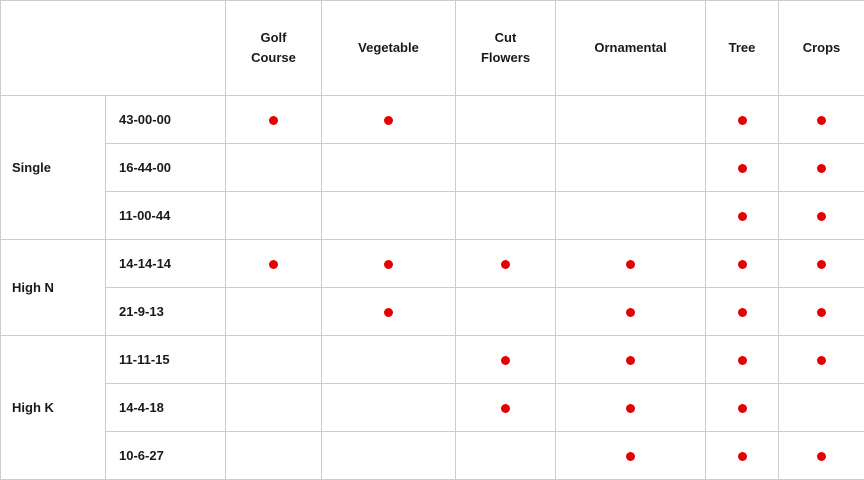 The height and width of the screenshot is (480, 864). I want to click on column-header: Tree, so click(742, 48).